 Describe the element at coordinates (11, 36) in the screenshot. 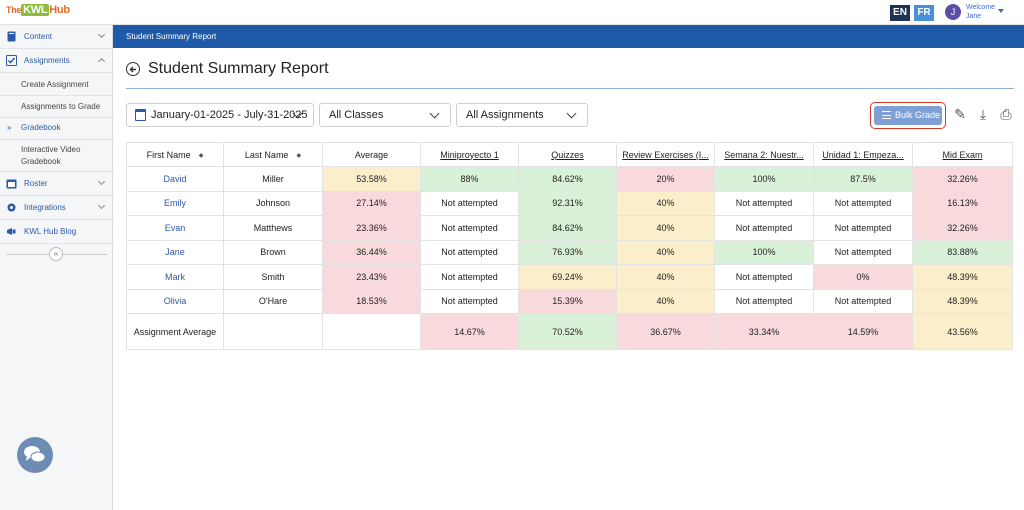

I see `book-icon` at that location.